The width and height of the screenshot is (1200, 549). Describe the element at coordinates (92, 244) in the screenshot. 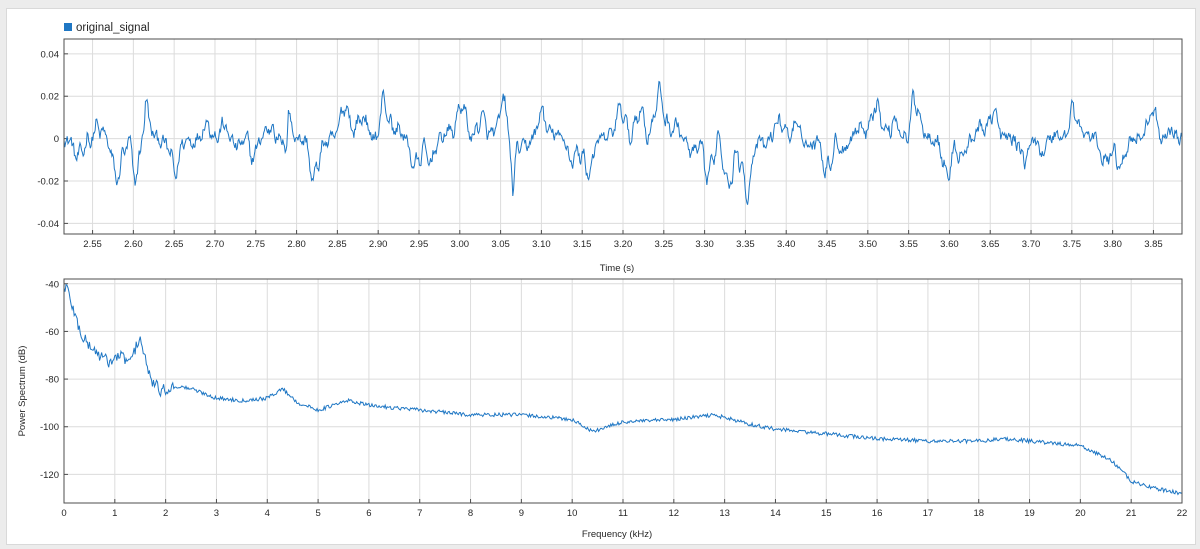

I see `x-tick-label: 2.55` at that location.